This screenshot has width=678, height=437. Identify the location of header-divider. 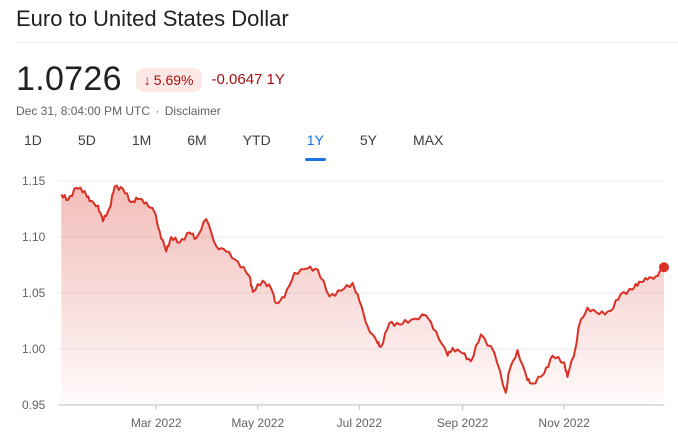
(347, 42).